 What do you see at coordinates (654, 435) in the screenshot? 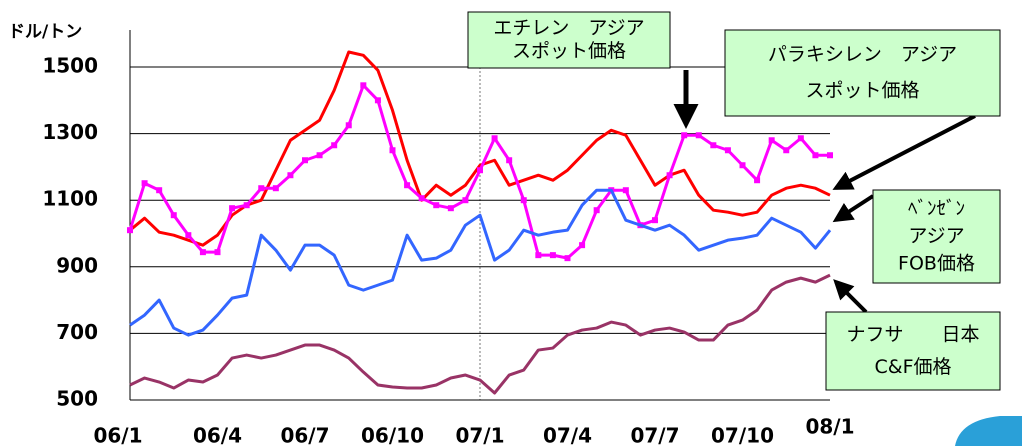
I see `x-tick-label: 07/7` at bounding box center [654, 435].